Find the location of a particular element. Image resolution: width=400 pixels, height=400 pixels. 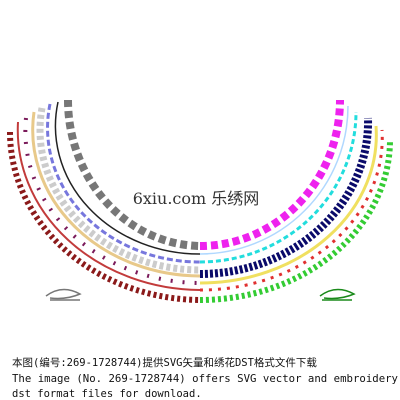

caption-line: dst format files for download. is located at coordinates (107, 394).